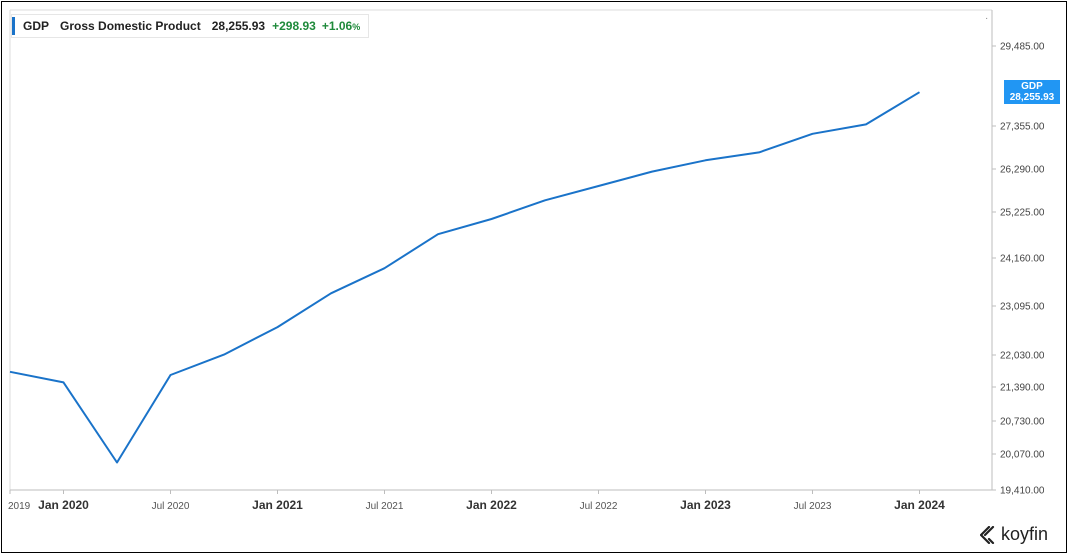 This screenshot has height=556, width=1070. Describe the element at coordinates (759, 152) in the screenshot. I see `data-point-apr-2023` at that location.